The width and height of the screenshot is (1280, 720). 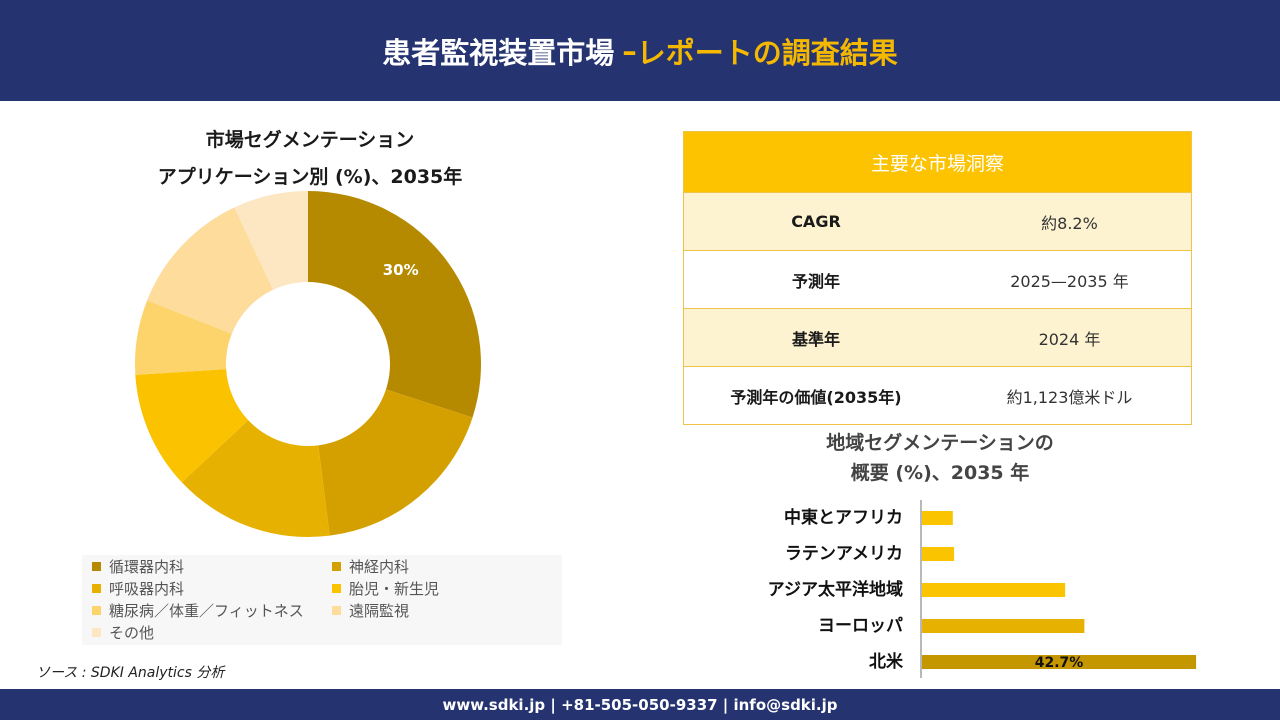 I want to click on bar-category-label: ラテンアメリカ, so click(x=844, y=554).